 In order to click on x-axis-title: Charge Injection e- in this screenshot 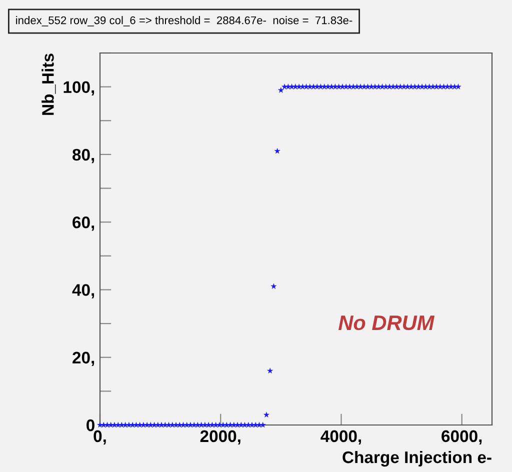, I will do `click(417, 458)`.